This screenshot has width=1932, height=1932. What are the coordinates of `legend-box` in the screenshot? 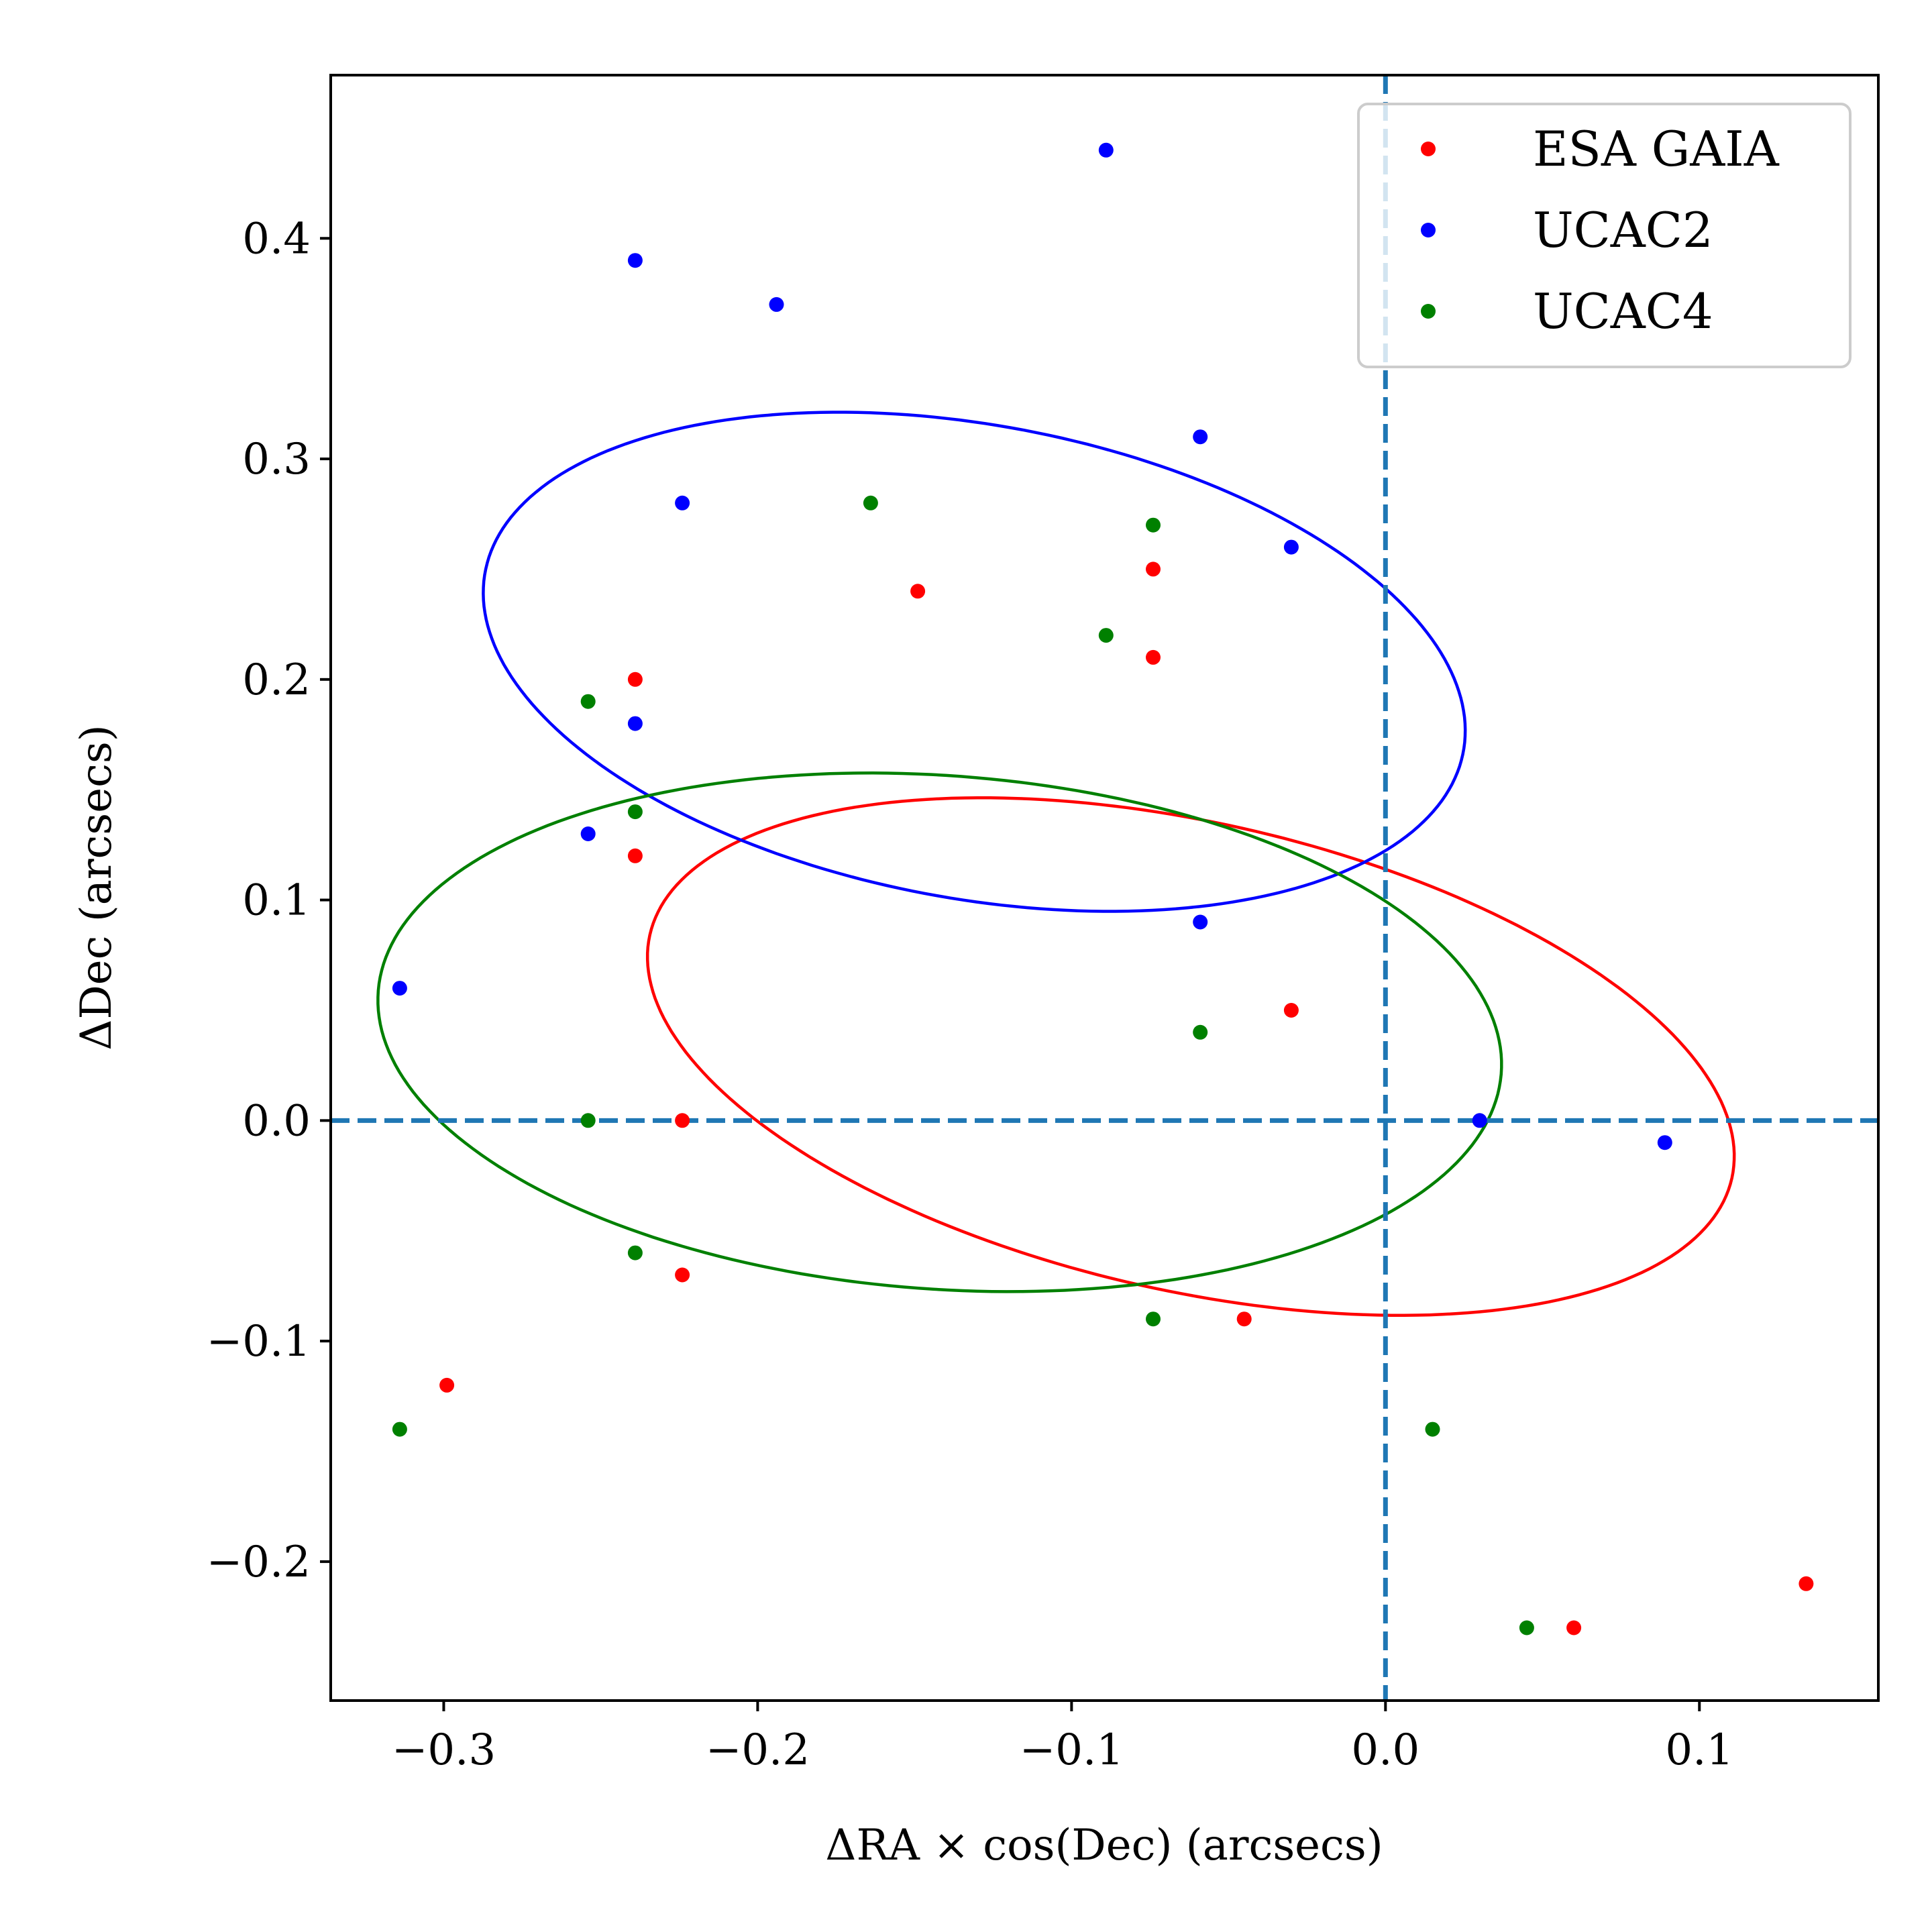 It's located at (1604, 235).